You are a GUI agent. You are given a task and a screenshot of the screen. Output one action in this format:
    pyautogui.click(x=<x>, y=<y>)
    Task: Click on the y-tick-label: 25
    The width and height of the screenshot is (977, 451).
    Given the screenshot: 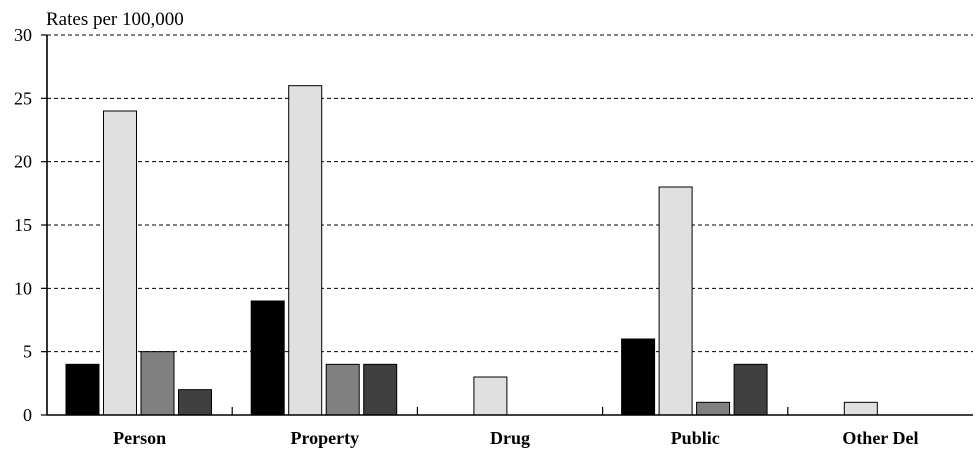 What is the action you would take?
    pyautogui.click(x=23, y=98)
    